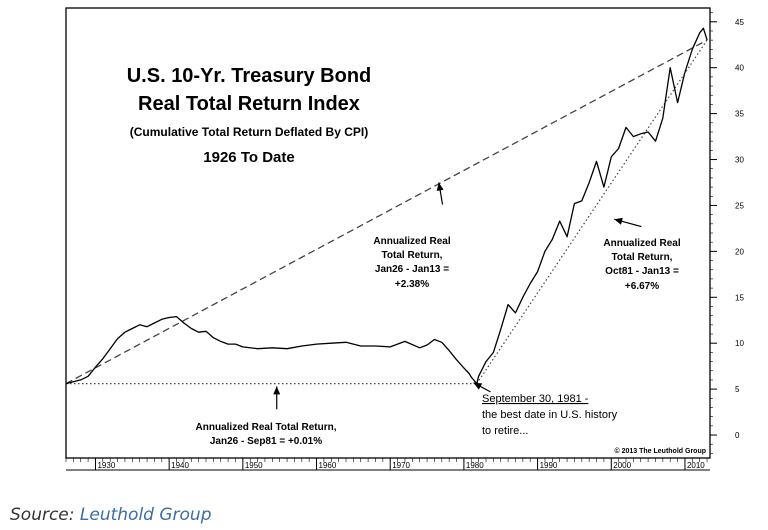 This screenshot has height=530, width=768. What do you see at coordinates (696, 465) in the screenshot?
I see `x-tick-label: 2010` at bounding box center [696, 465].